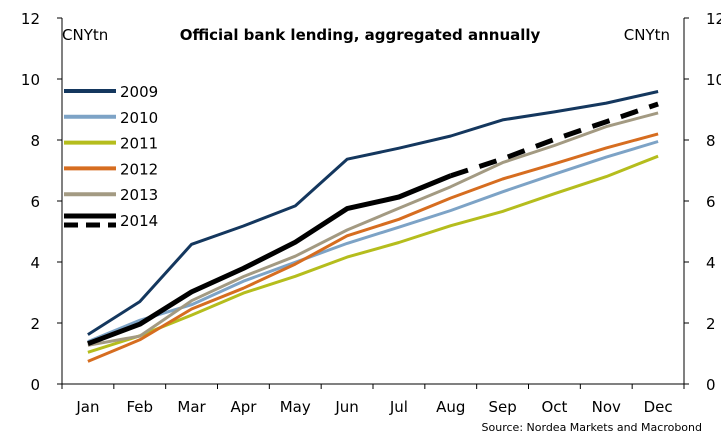 Image resolution: width=721 pixels, height=437 pixels. I want to click on y-tick-label-left: 12, so click(30, 19).